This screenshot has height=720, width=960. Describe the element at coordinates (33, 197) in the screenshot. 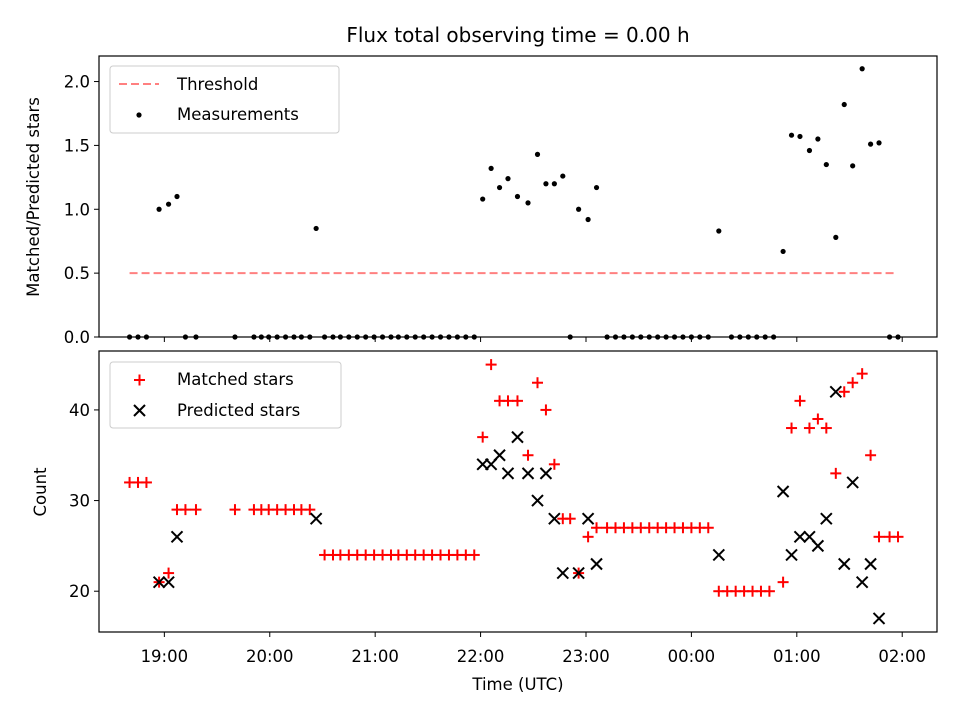

I see `ratio-y-axis-label: Matched/Predicted stars` at that location.